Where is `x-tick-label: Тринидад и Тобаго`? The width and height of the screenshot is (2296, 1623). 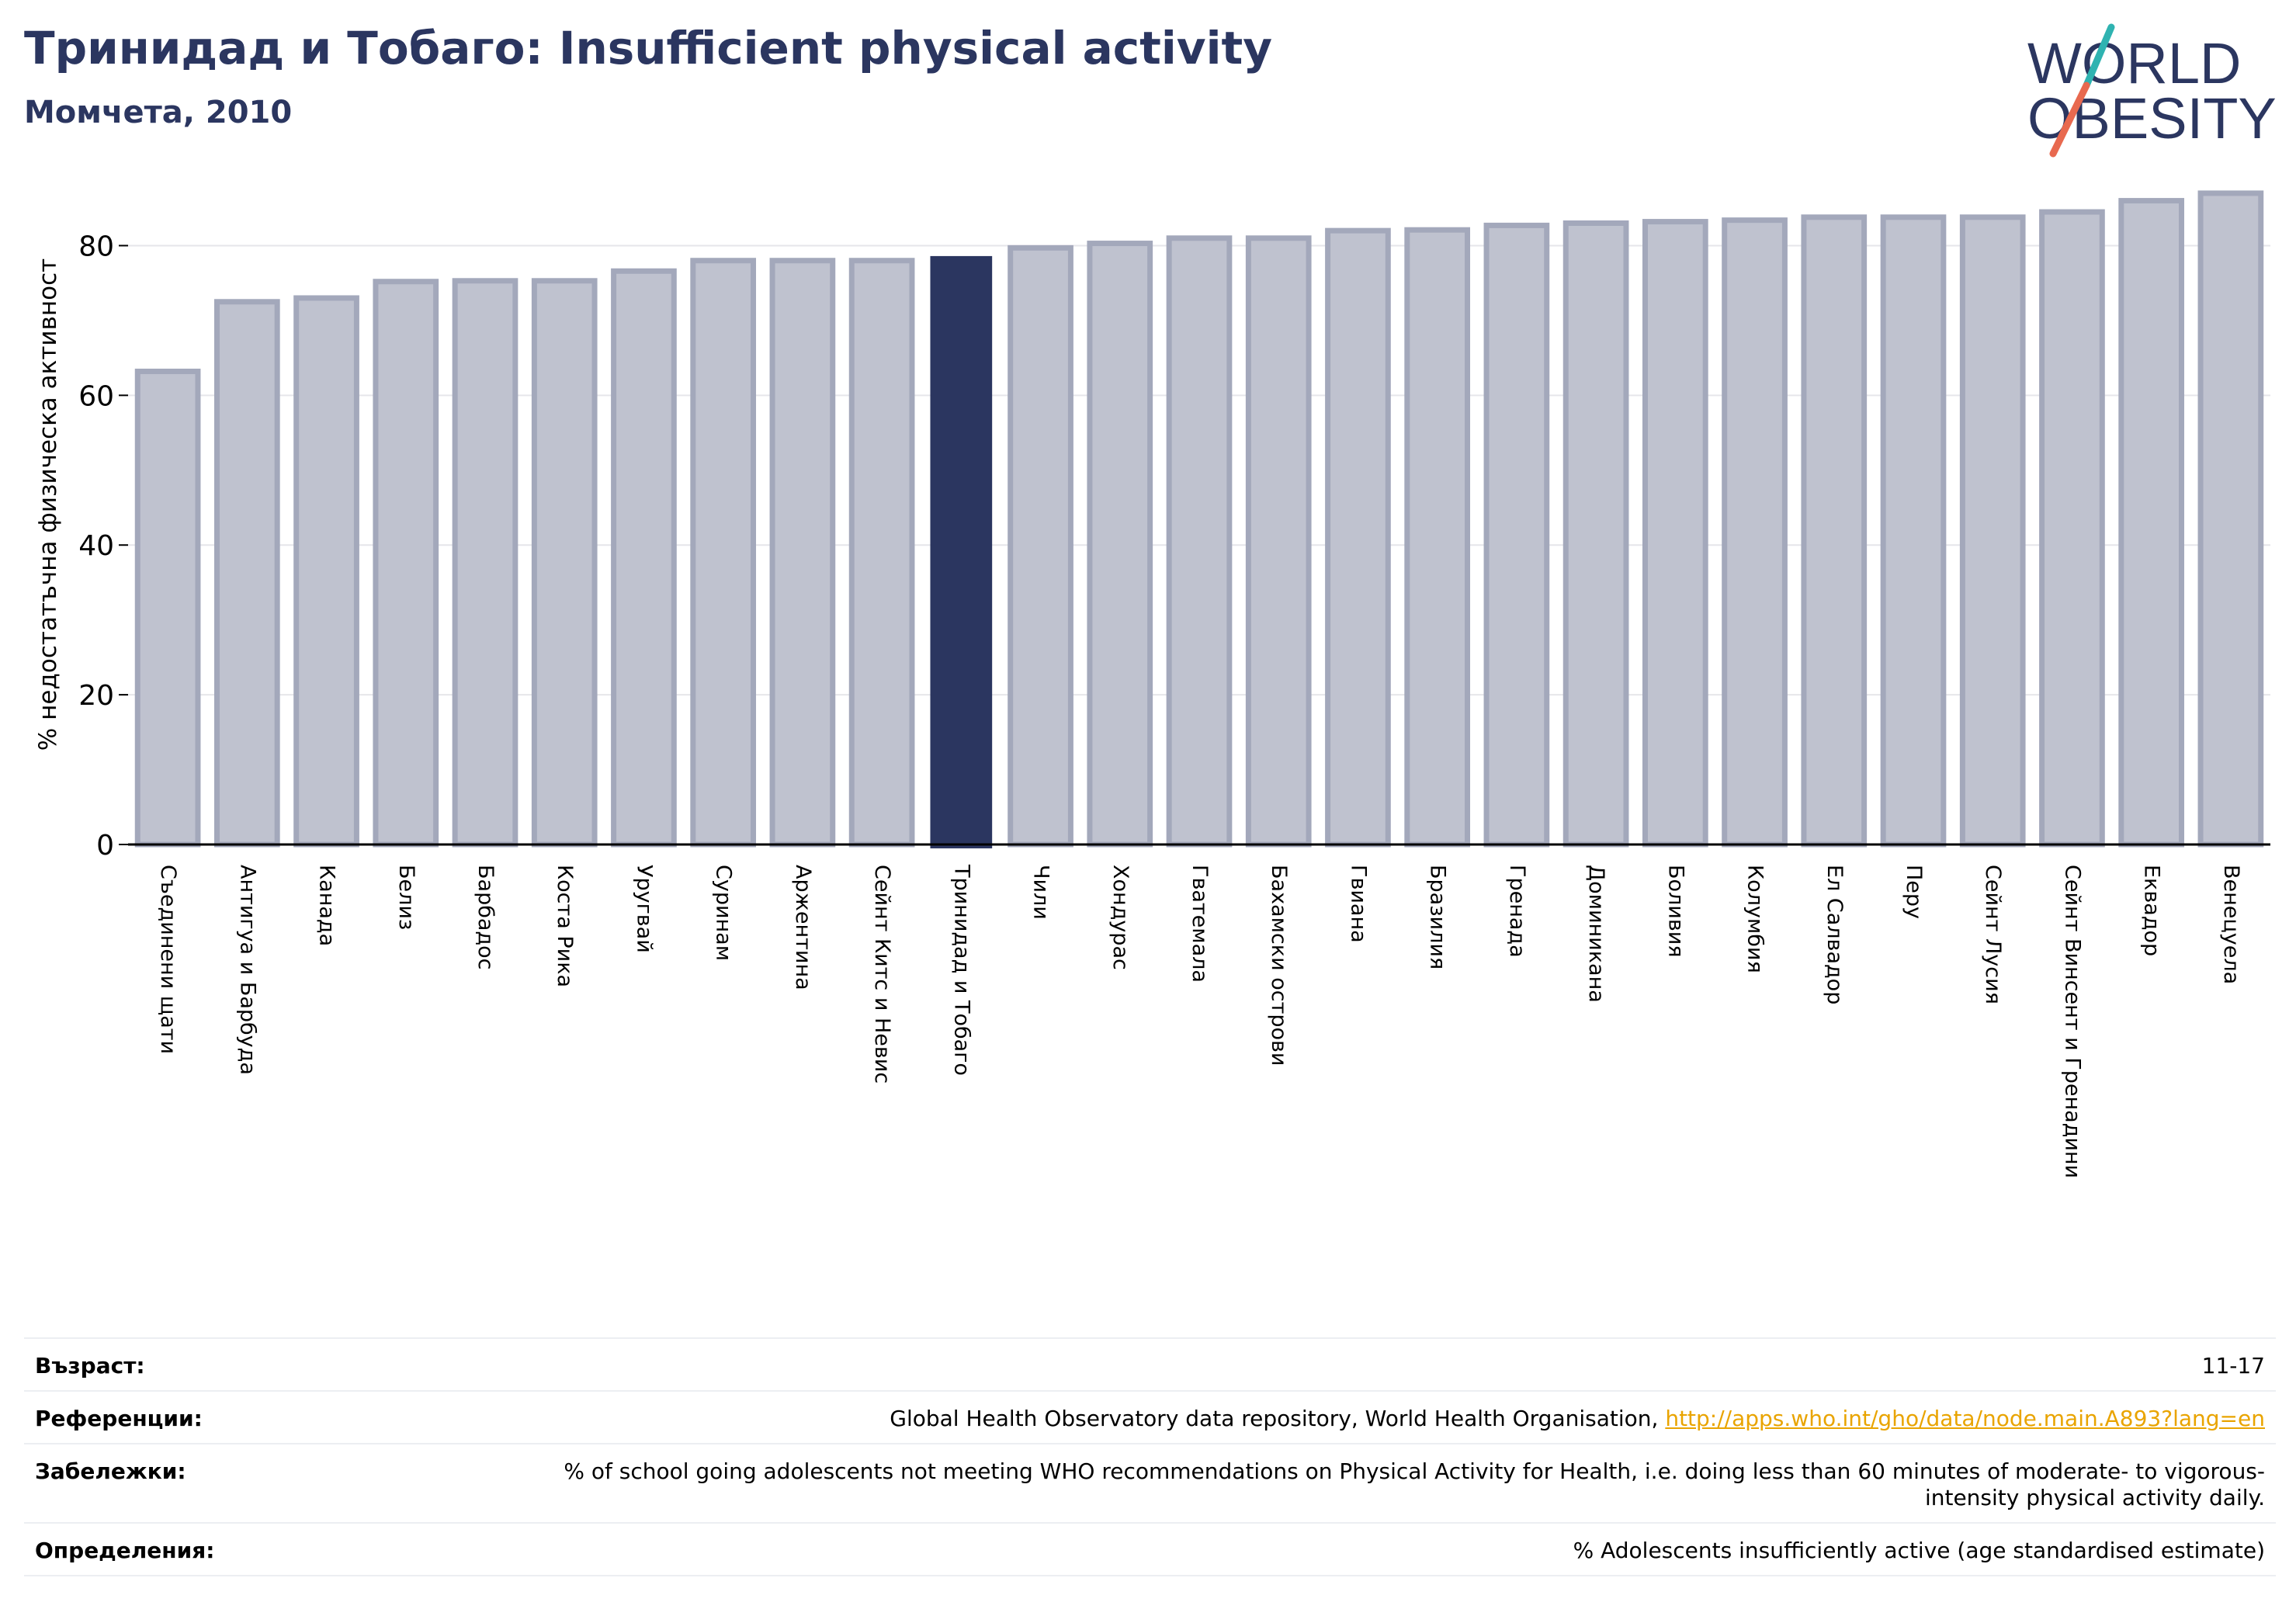 x-tick-label: Тринидад и Тобаго is located at coordinates (961, 970).